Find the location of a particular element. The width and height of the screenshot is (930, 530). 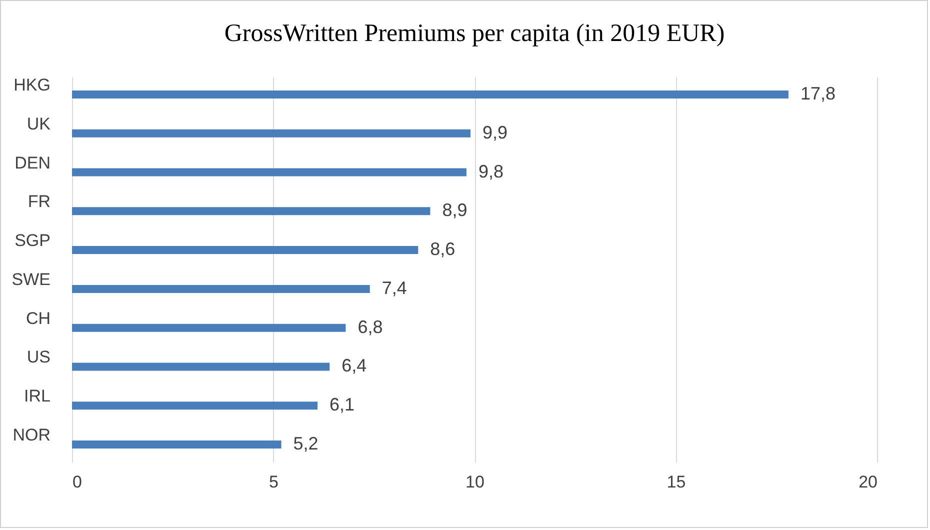

x-tick-label: 0 is located at coordinates (77, 482).